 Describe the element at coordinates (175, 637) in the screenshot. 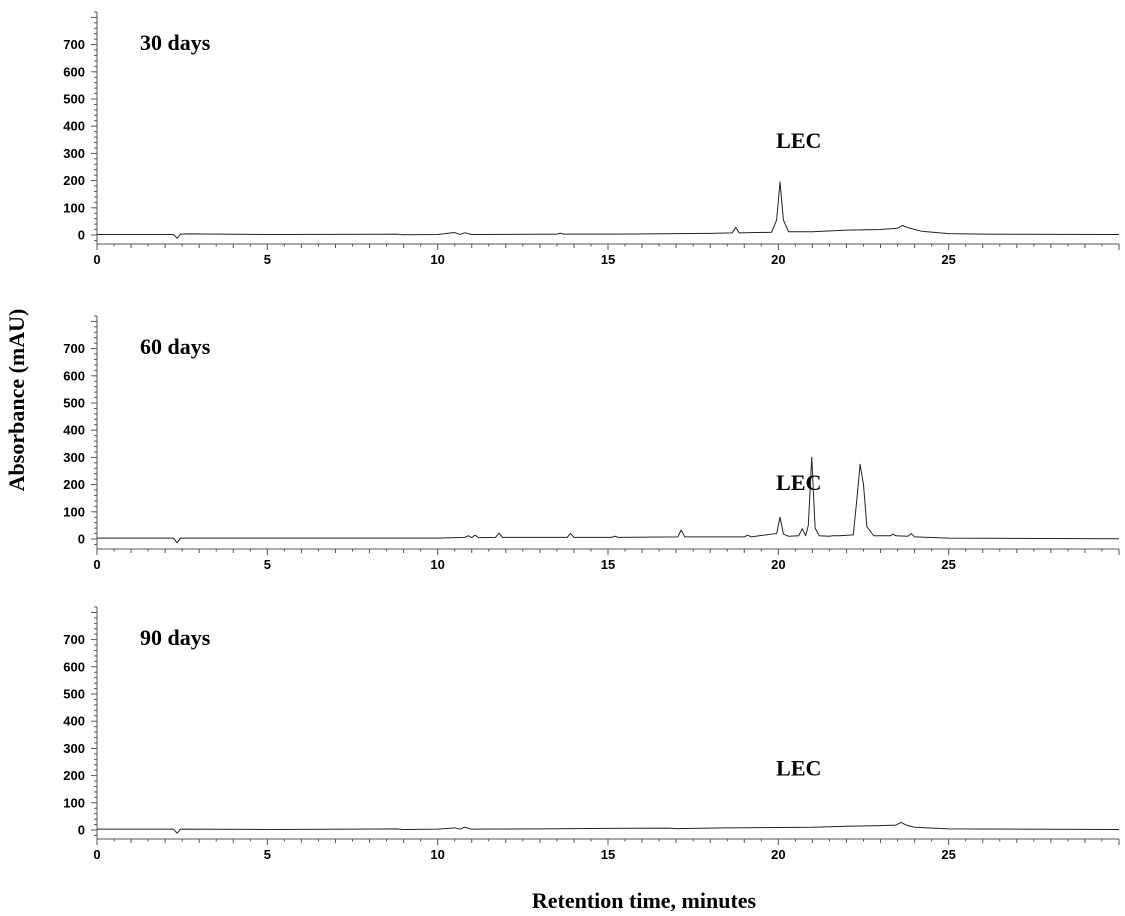

I see `panel-label: 90 days` at that location.